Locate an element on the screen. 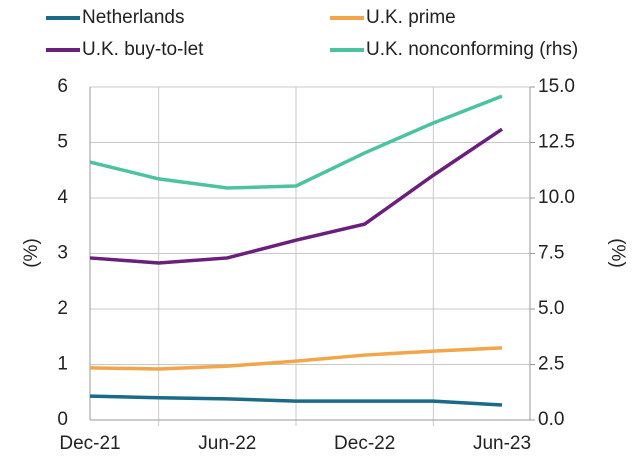 The width and height of the screenshot is (644, 461). y2-axis-label: (%) is located at coordinates (617, 253).